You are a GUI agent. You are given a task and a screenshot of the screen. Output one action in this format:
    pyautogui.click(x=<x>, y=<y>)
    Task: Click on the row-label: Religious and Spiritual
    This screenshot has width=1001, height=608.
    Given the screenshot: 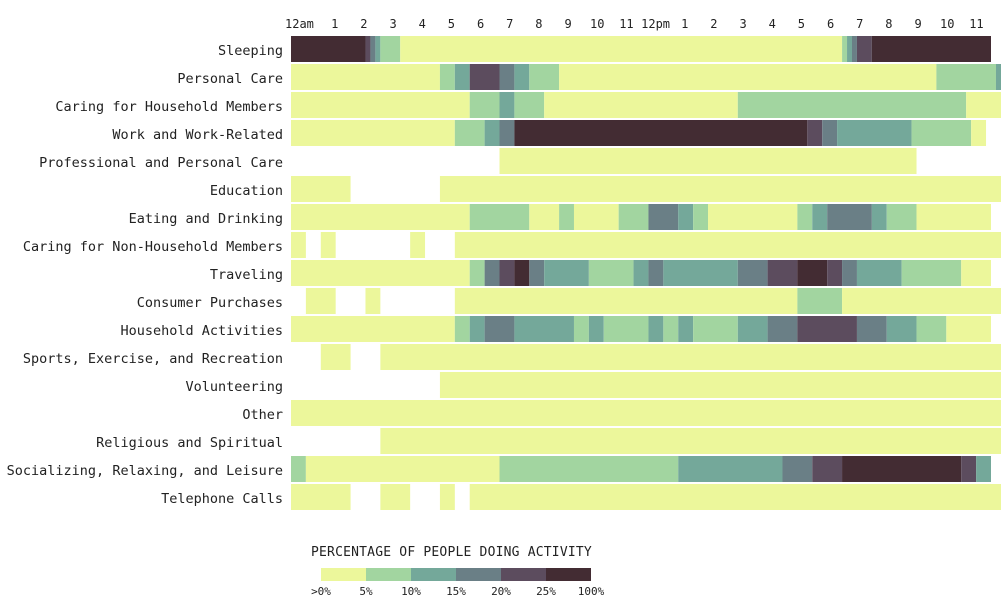 What is the action you would take?
    pyautogui.click(x=189, y=443)
    